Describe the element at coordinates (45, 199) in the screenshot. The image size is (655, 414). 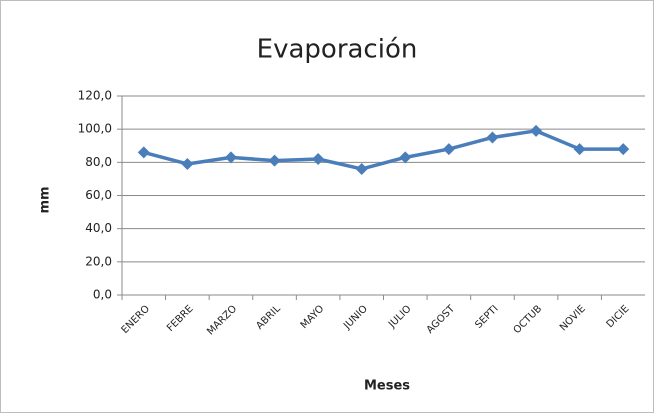
I see `y-axis-label: mm` at that location.